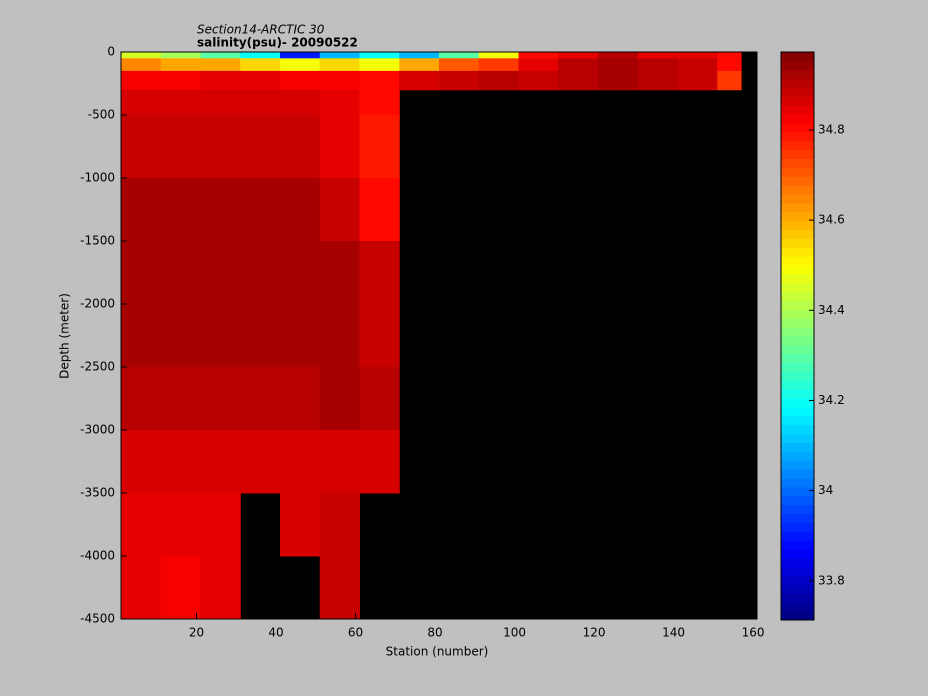 This screenshot has height=696, width=928. Describe the element at coordinates (277, 43) in the screenshot. I see `chart-subtitle: salinity(psu)- 20090522` at that location.